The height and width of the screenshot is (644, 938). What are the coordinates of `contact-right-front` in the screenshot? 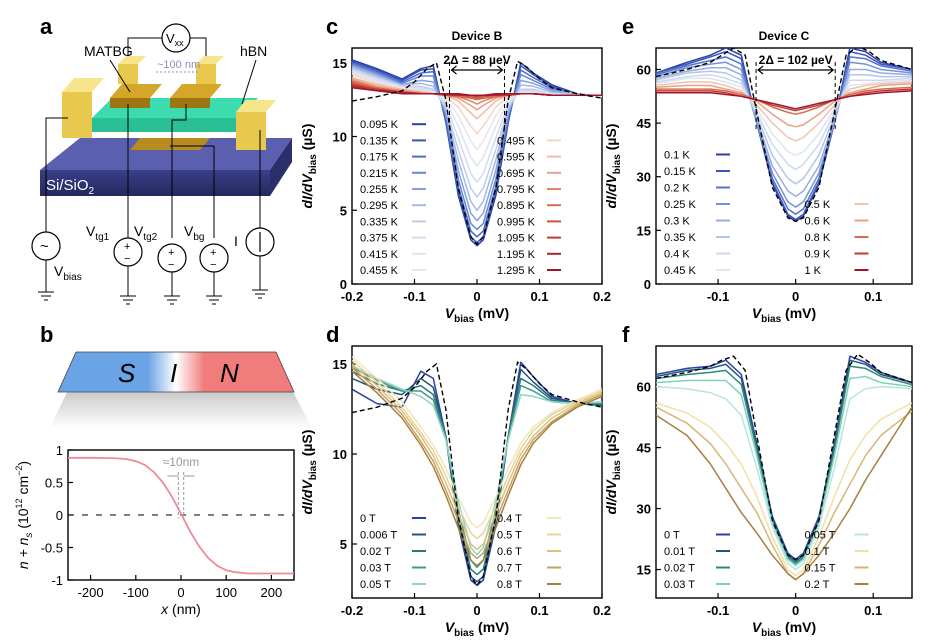 It's located at (251, 131).